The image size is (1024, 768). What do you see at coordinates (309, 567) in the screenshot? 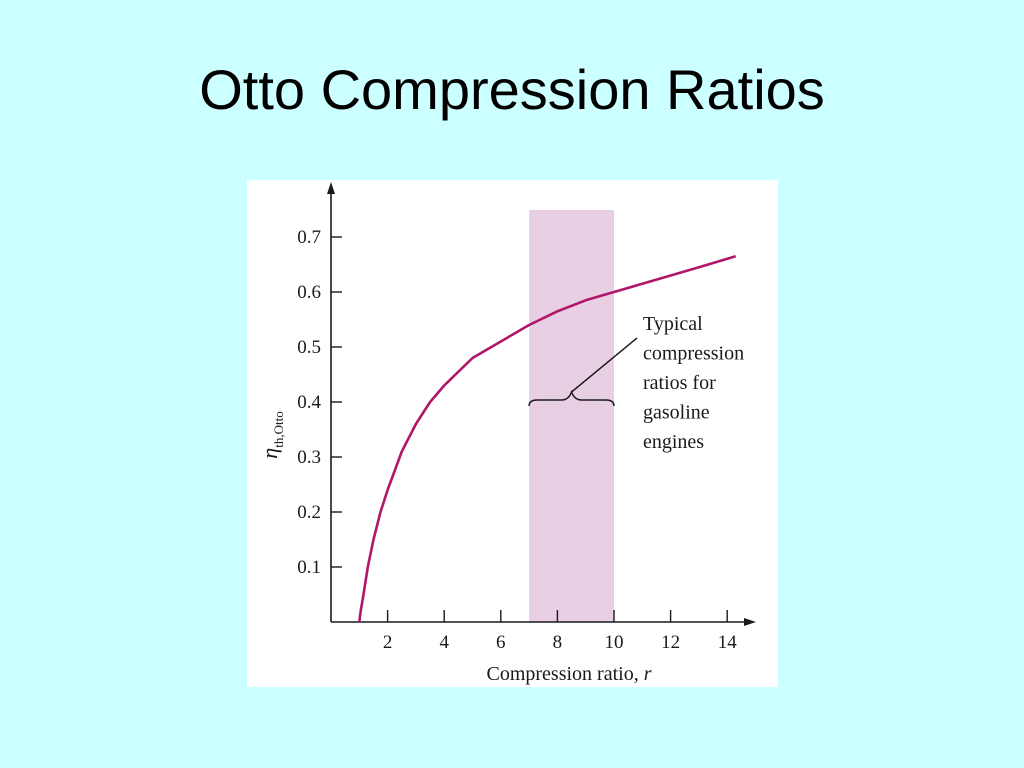
I see `y-tick-label: 0.1` at bounding box center [309, 567].